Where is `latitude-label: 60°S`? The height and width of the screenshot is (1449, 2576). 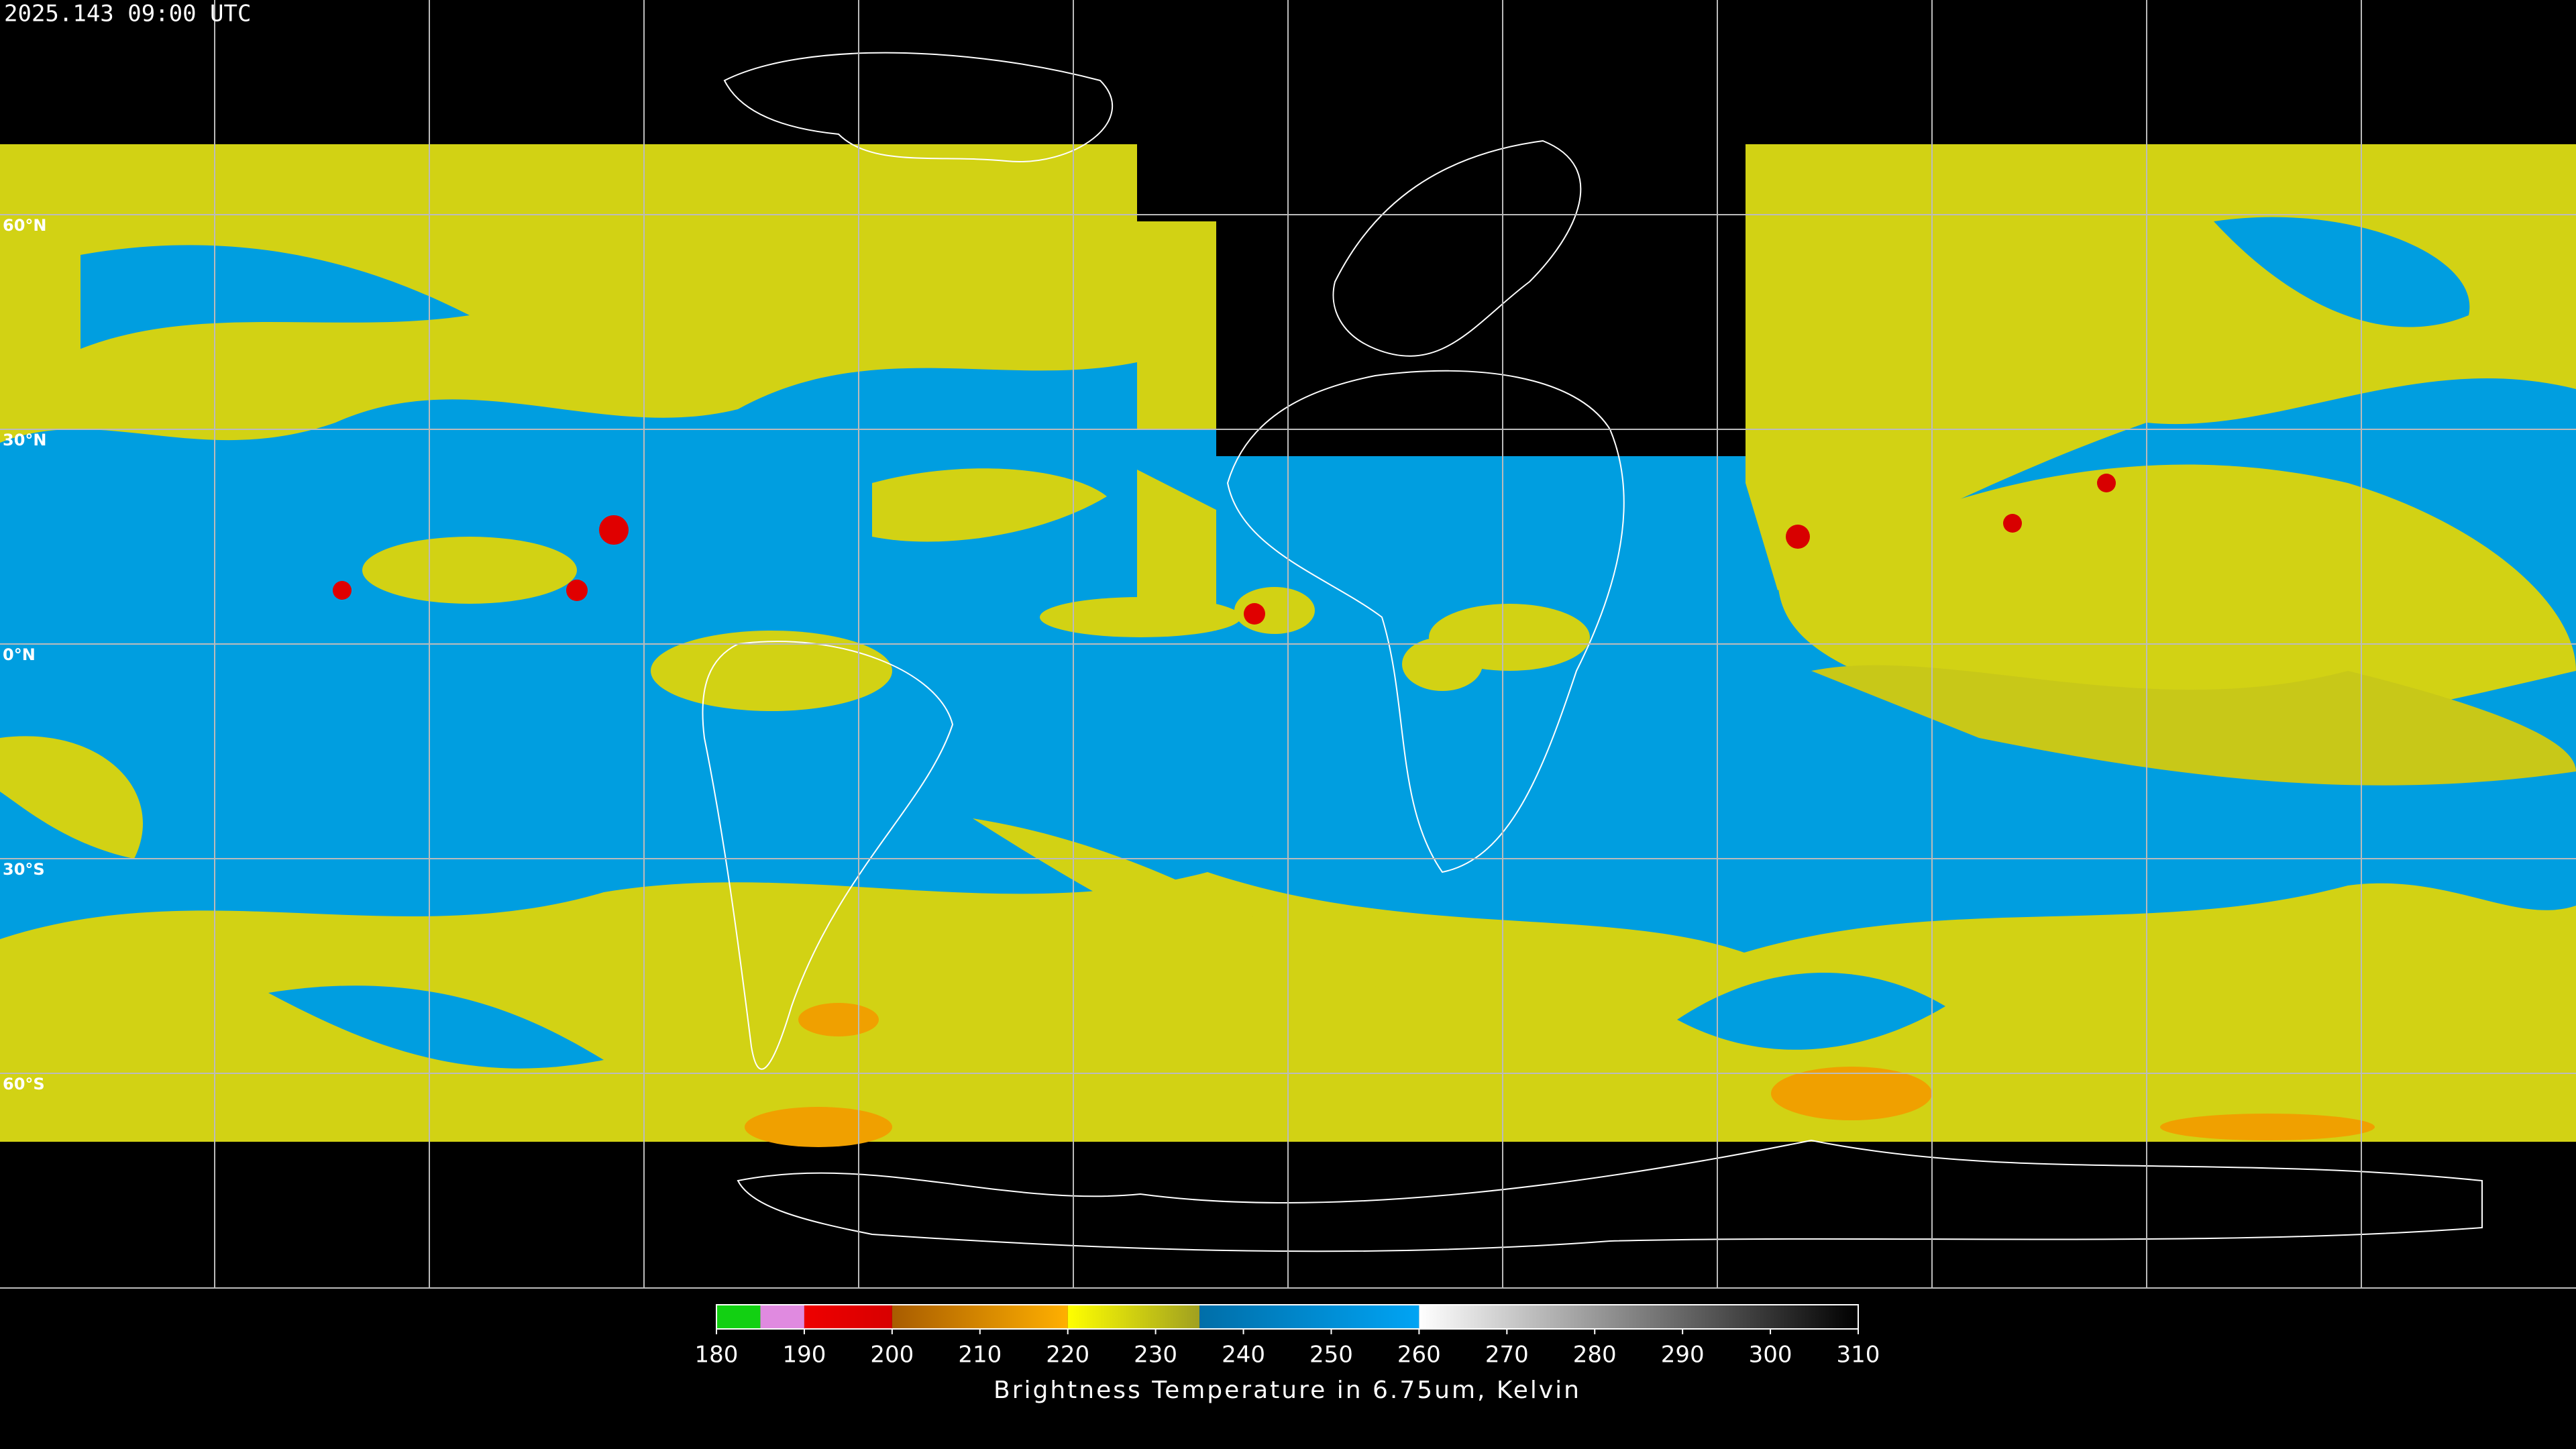
latitude-label: 60°S is located at coordinates (24, 1084).